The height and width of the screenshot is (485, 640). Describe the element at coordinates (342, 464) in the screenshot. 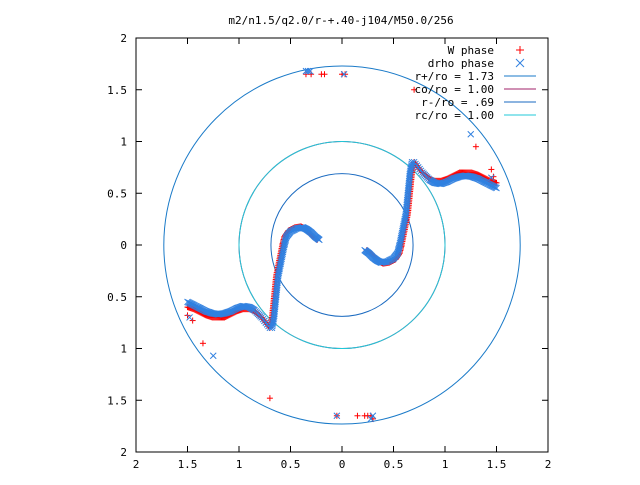

I see `x-tick-label: 0` at that location.